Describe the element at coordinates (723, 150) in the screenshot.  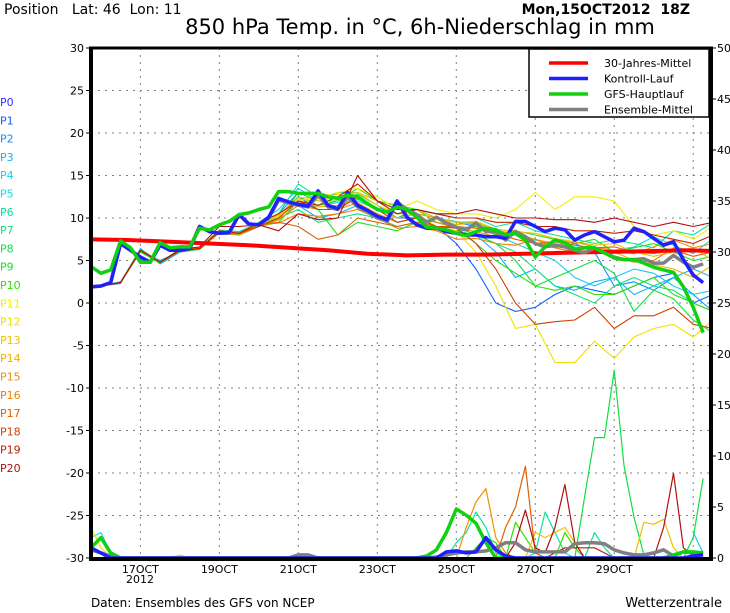
I see `y-tick-label-right: 40` at that location.